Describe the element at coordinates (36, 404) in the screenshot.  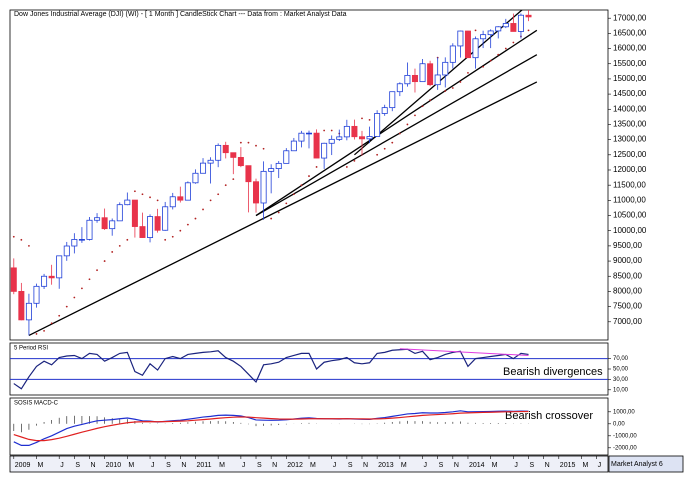
I see `macd-title: SOSIS MACD-C` at that location.